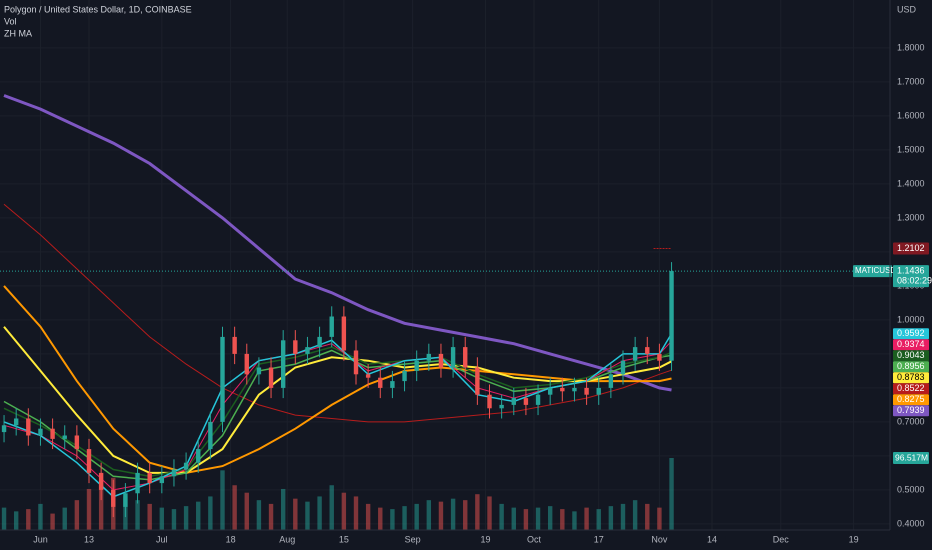 This screenshot has width=932, height=550. What do you see at coordinates (911, 388) in the screenshot?
I see `ma-label: 0.8522` at bounding box center [911, 388].